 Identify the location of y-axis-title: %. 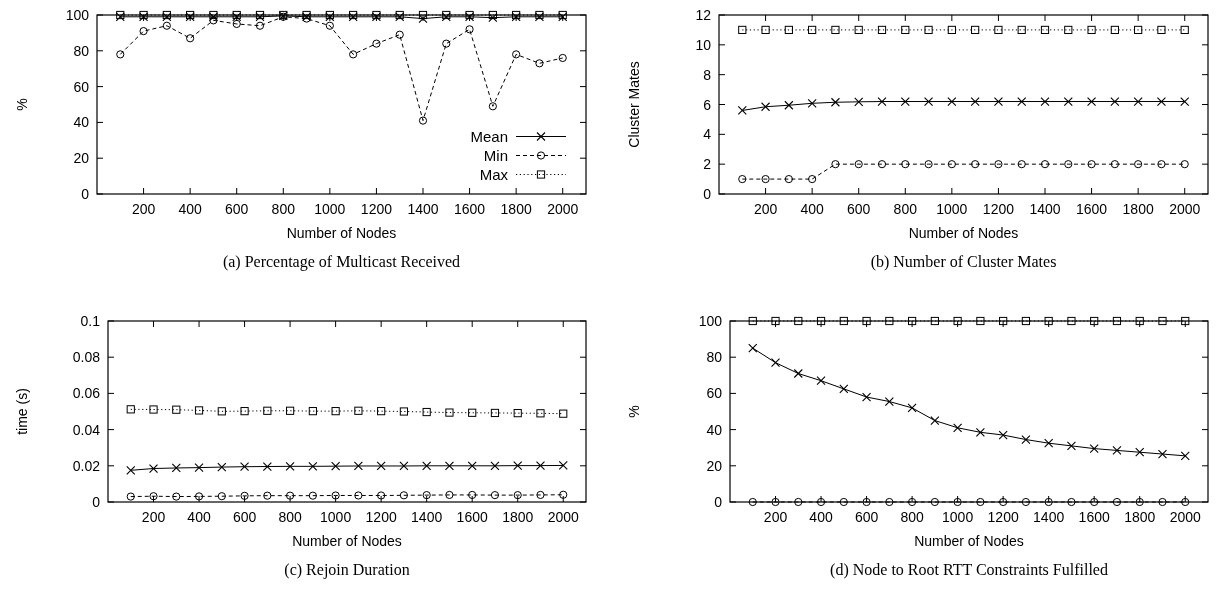
(22, 104).